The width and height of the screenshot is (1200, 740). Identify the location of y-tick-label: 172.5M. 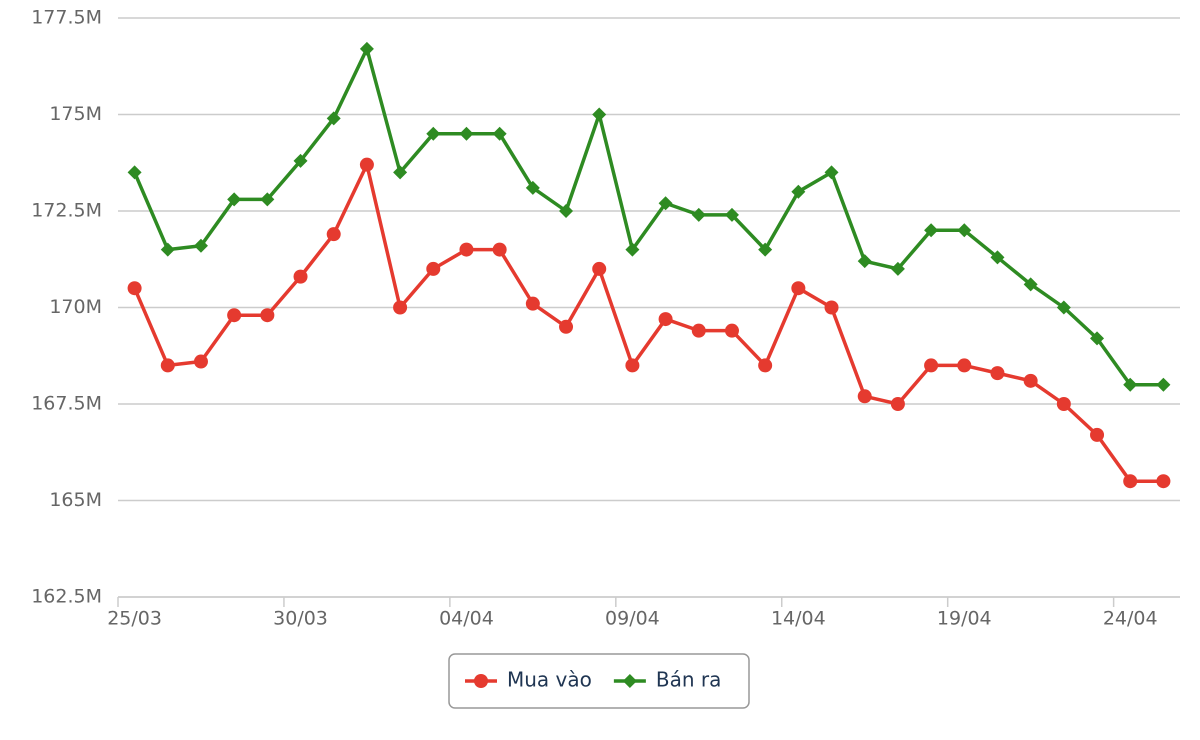
(66, 211).